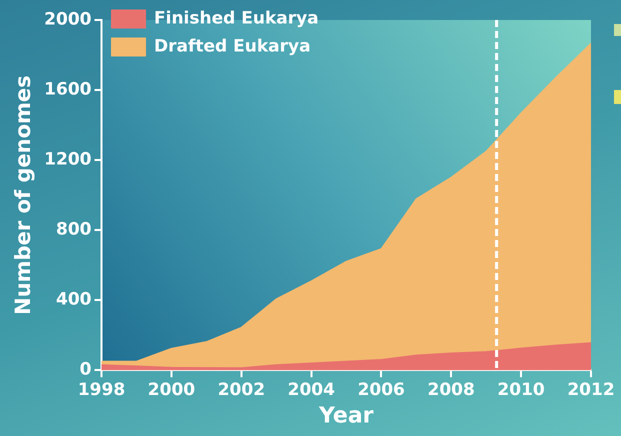  Describe the element at coordinates (381, 390) in the screenshot. I see `x-tick-label: 2006` at that location.